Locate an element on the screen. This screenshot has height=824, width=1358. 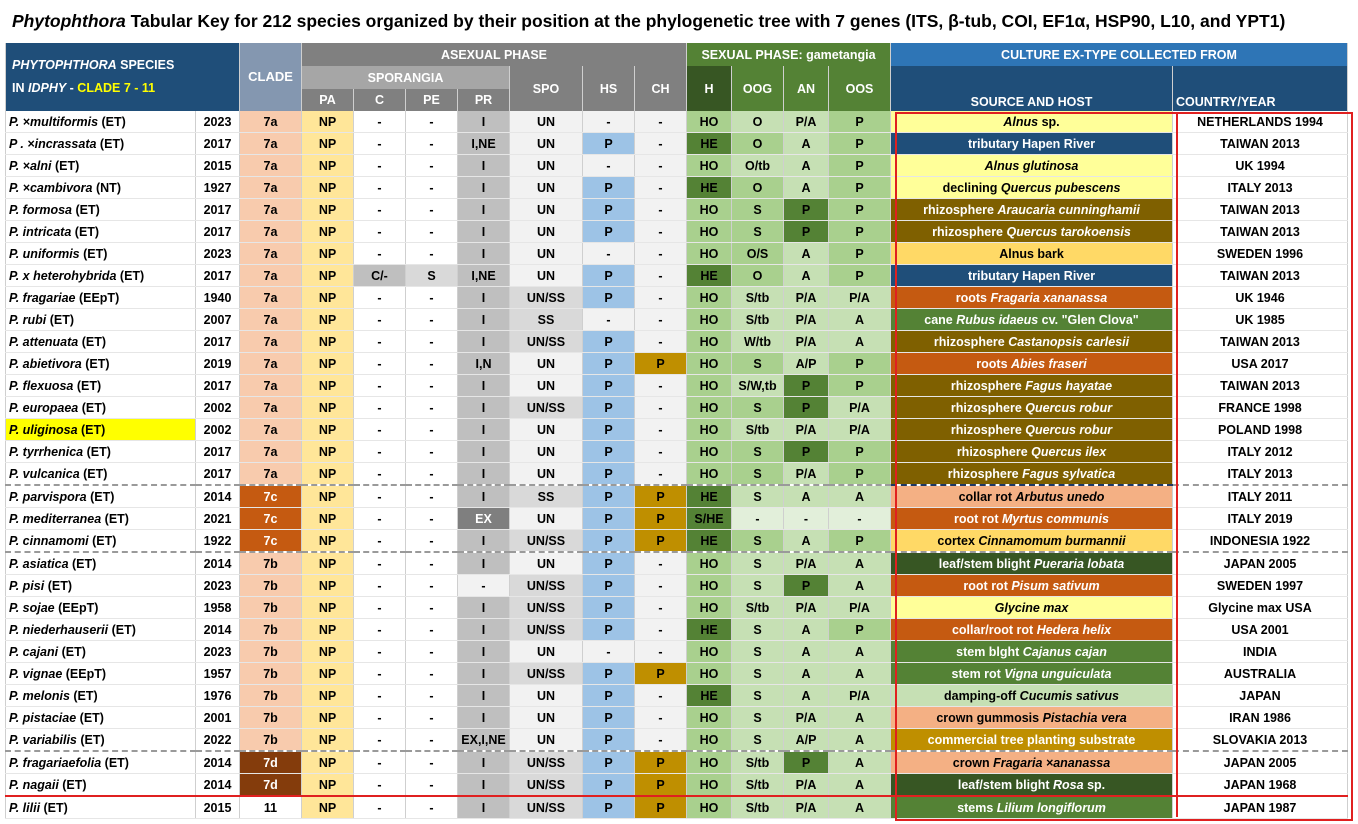
year-cell: 2022 is located at coordinates (217, 740).